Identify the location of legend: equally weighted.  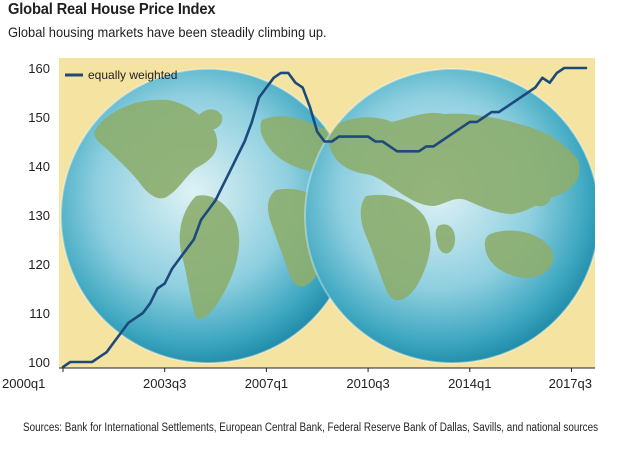
(121, 75).